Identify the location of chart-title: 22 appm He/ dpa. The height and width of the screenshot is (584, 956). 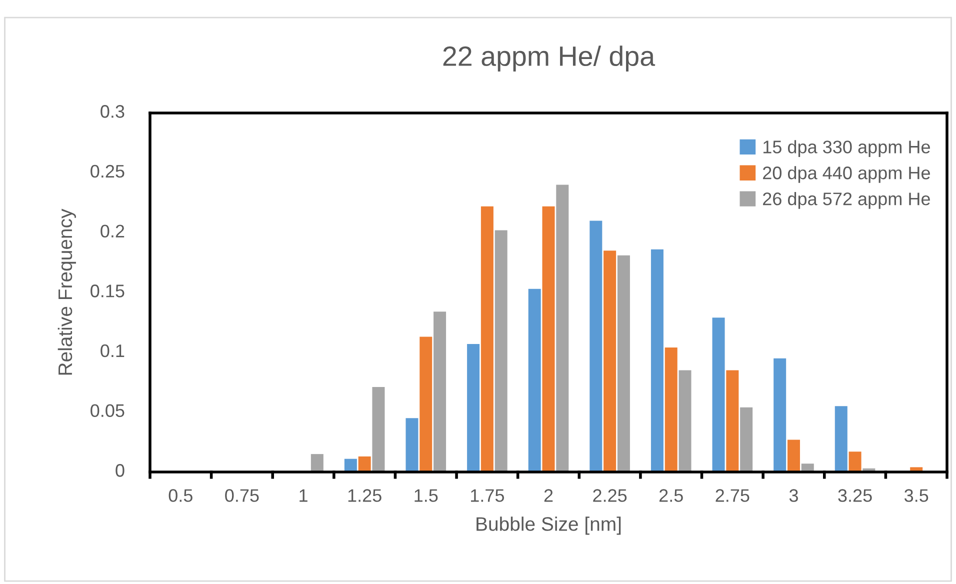
(549, 59).